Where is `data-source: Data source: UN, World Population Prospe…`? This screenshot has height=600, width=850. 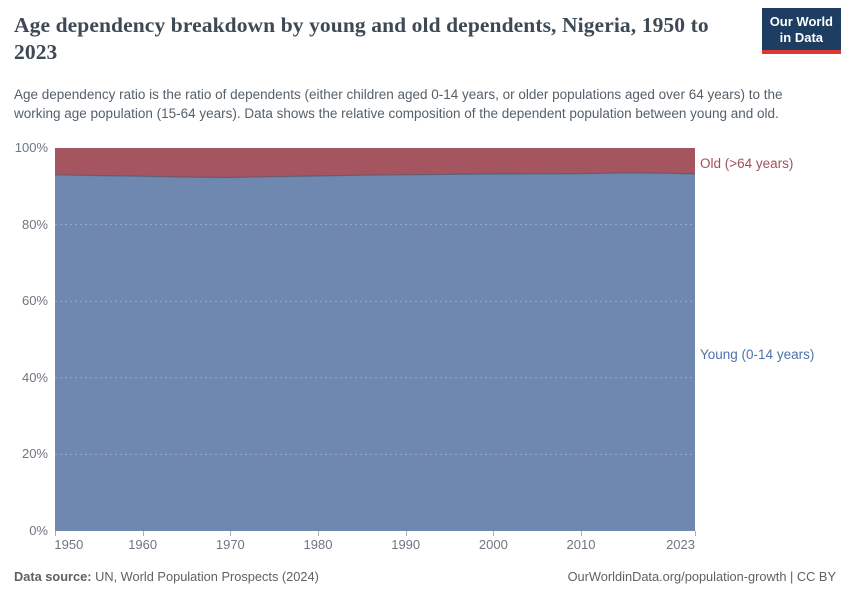 data-source: Data source: UN, World Population Prospe… is located at coordinates (166, 576).